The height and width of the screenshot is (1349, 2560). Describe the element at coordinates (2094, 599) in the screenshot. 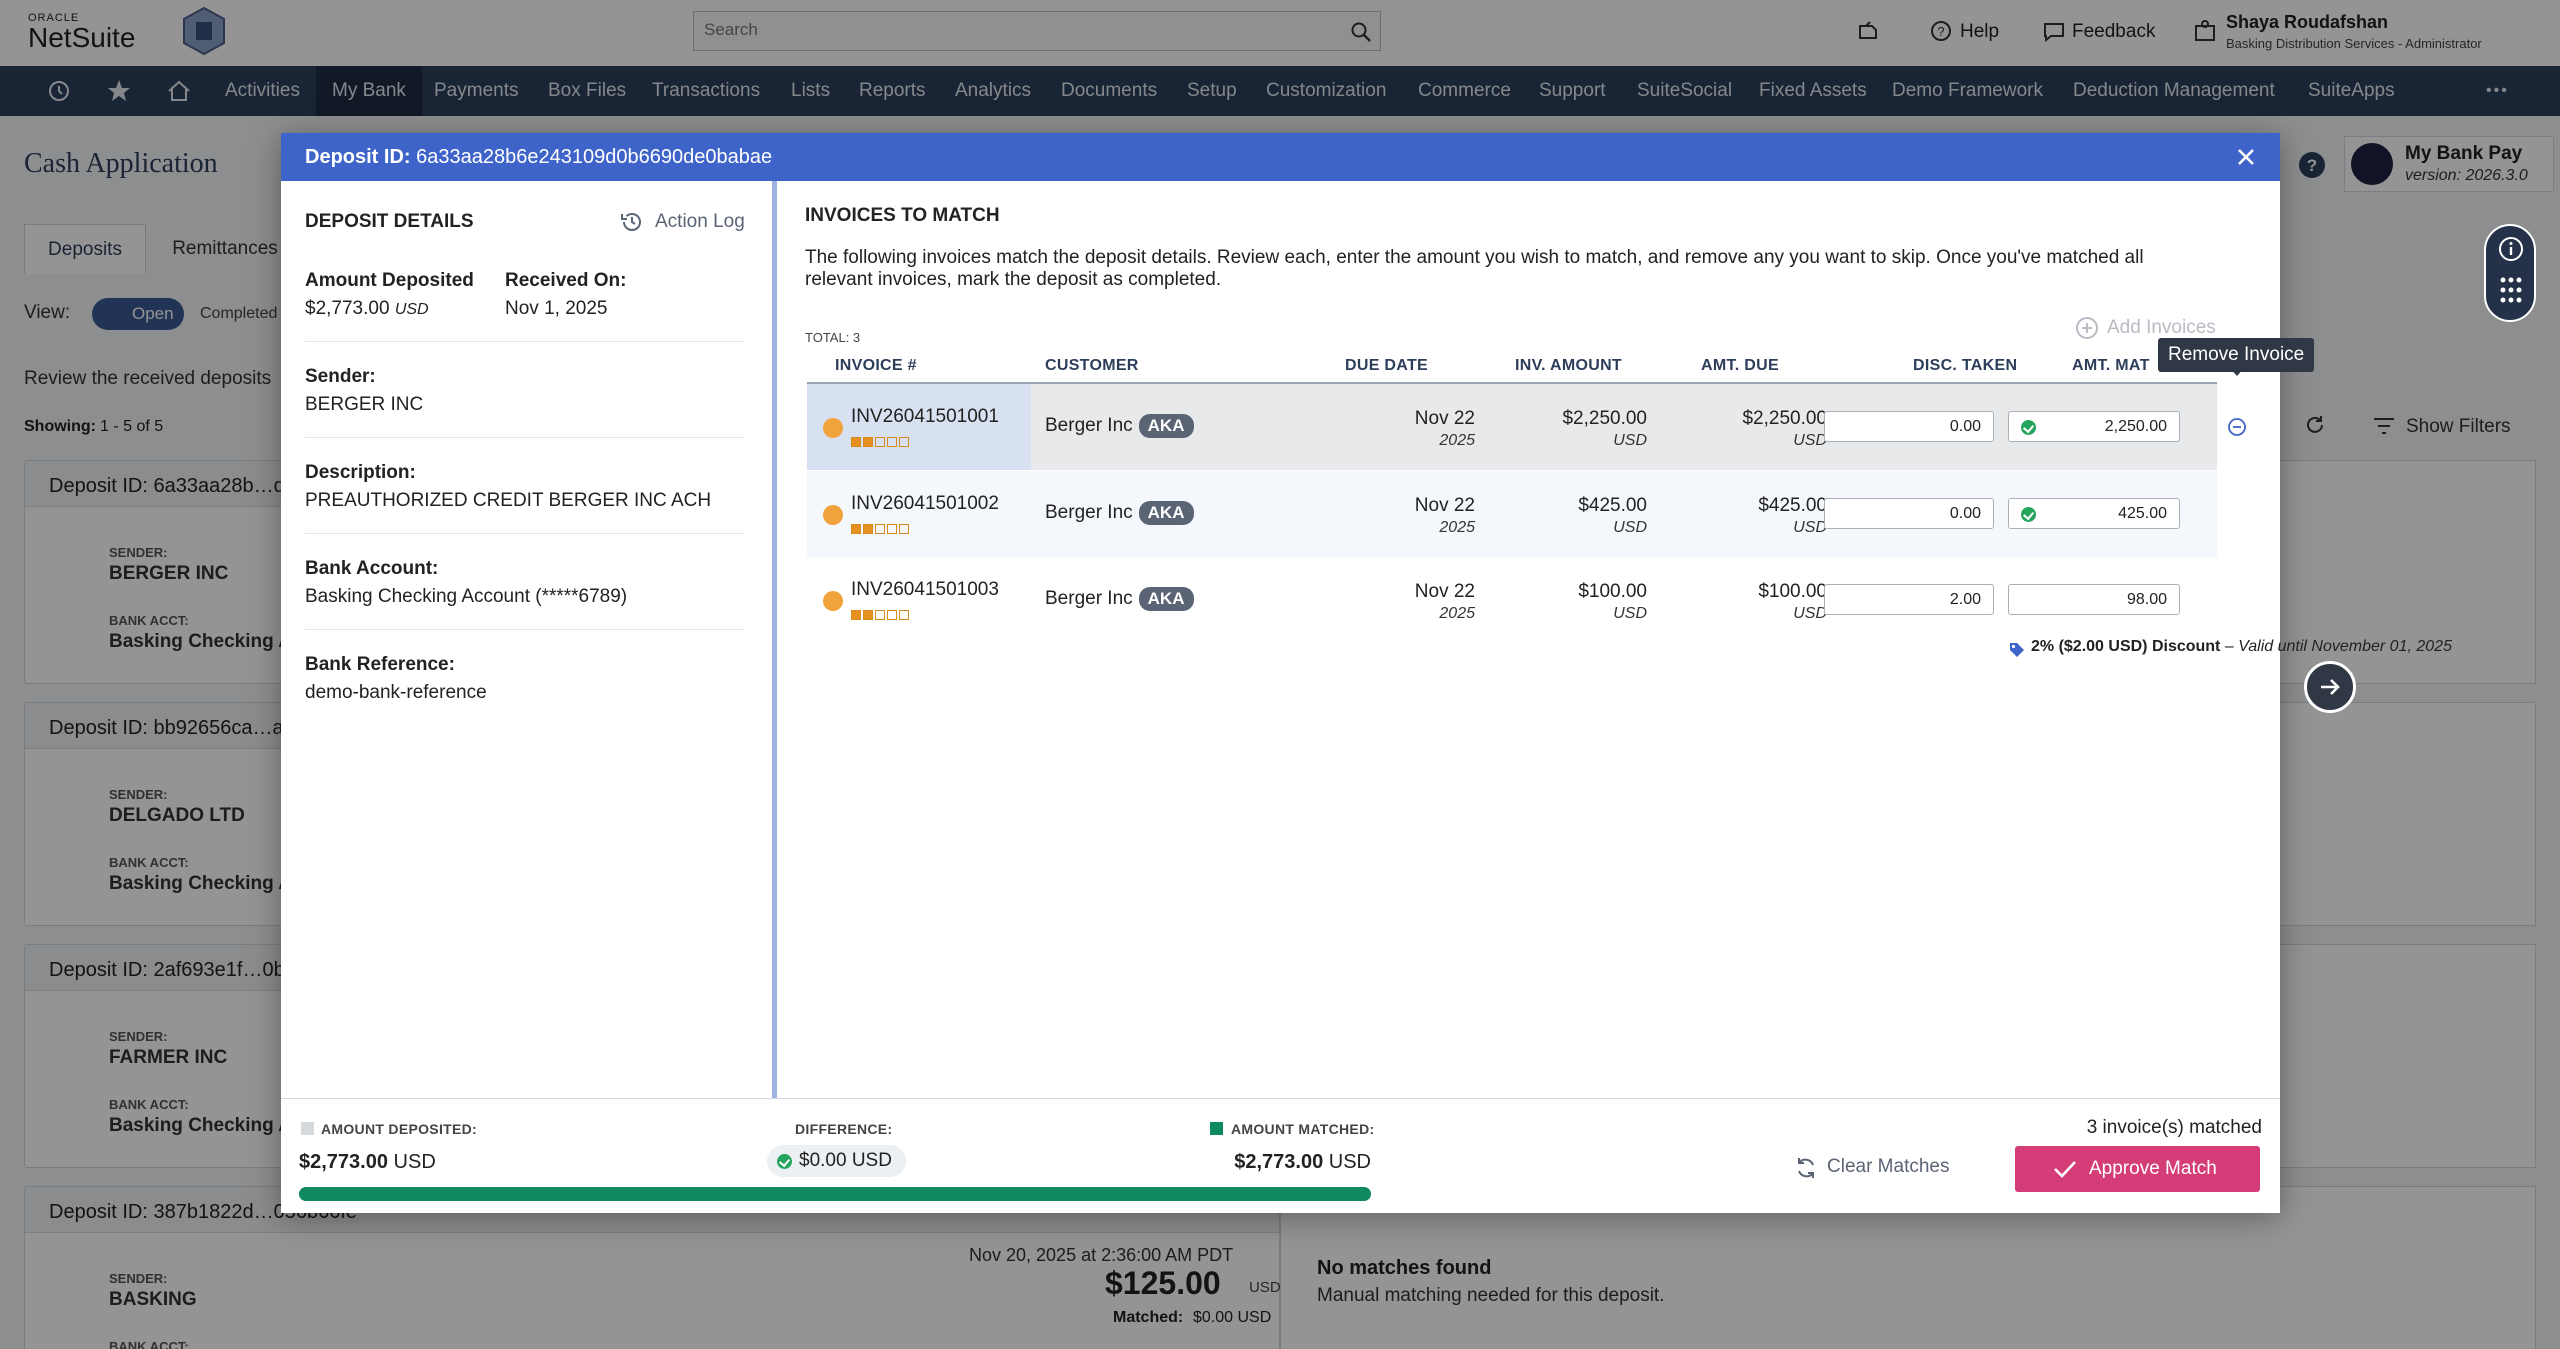

I see `amt-matched-input: 98.00` at that location.